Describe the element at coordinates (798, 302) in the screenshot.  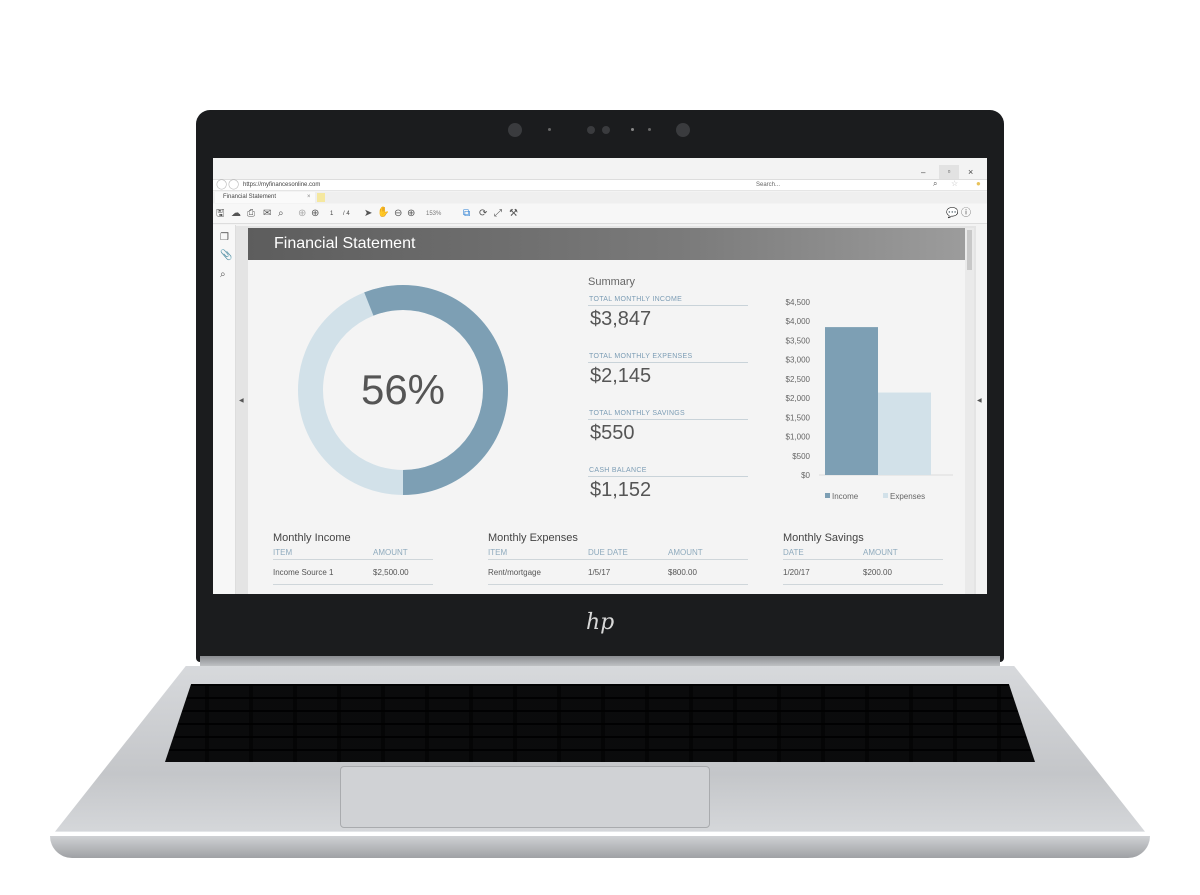
I see `y-tick-label: $4,500` at that location.